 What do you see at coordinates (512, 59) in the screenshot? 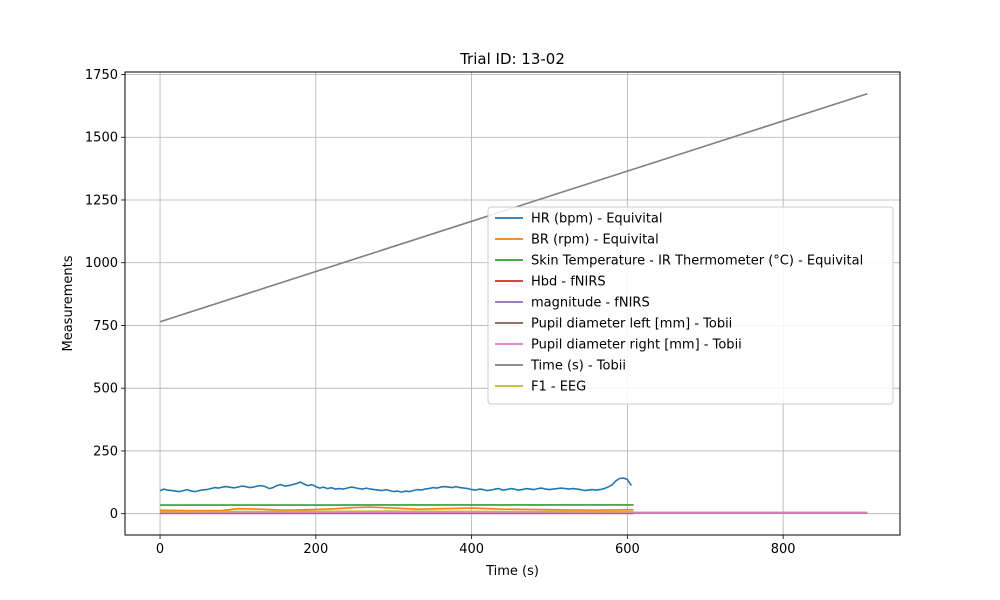
I see `chart-title: Trial ID: 13-02` at bounding box center [512, 59].